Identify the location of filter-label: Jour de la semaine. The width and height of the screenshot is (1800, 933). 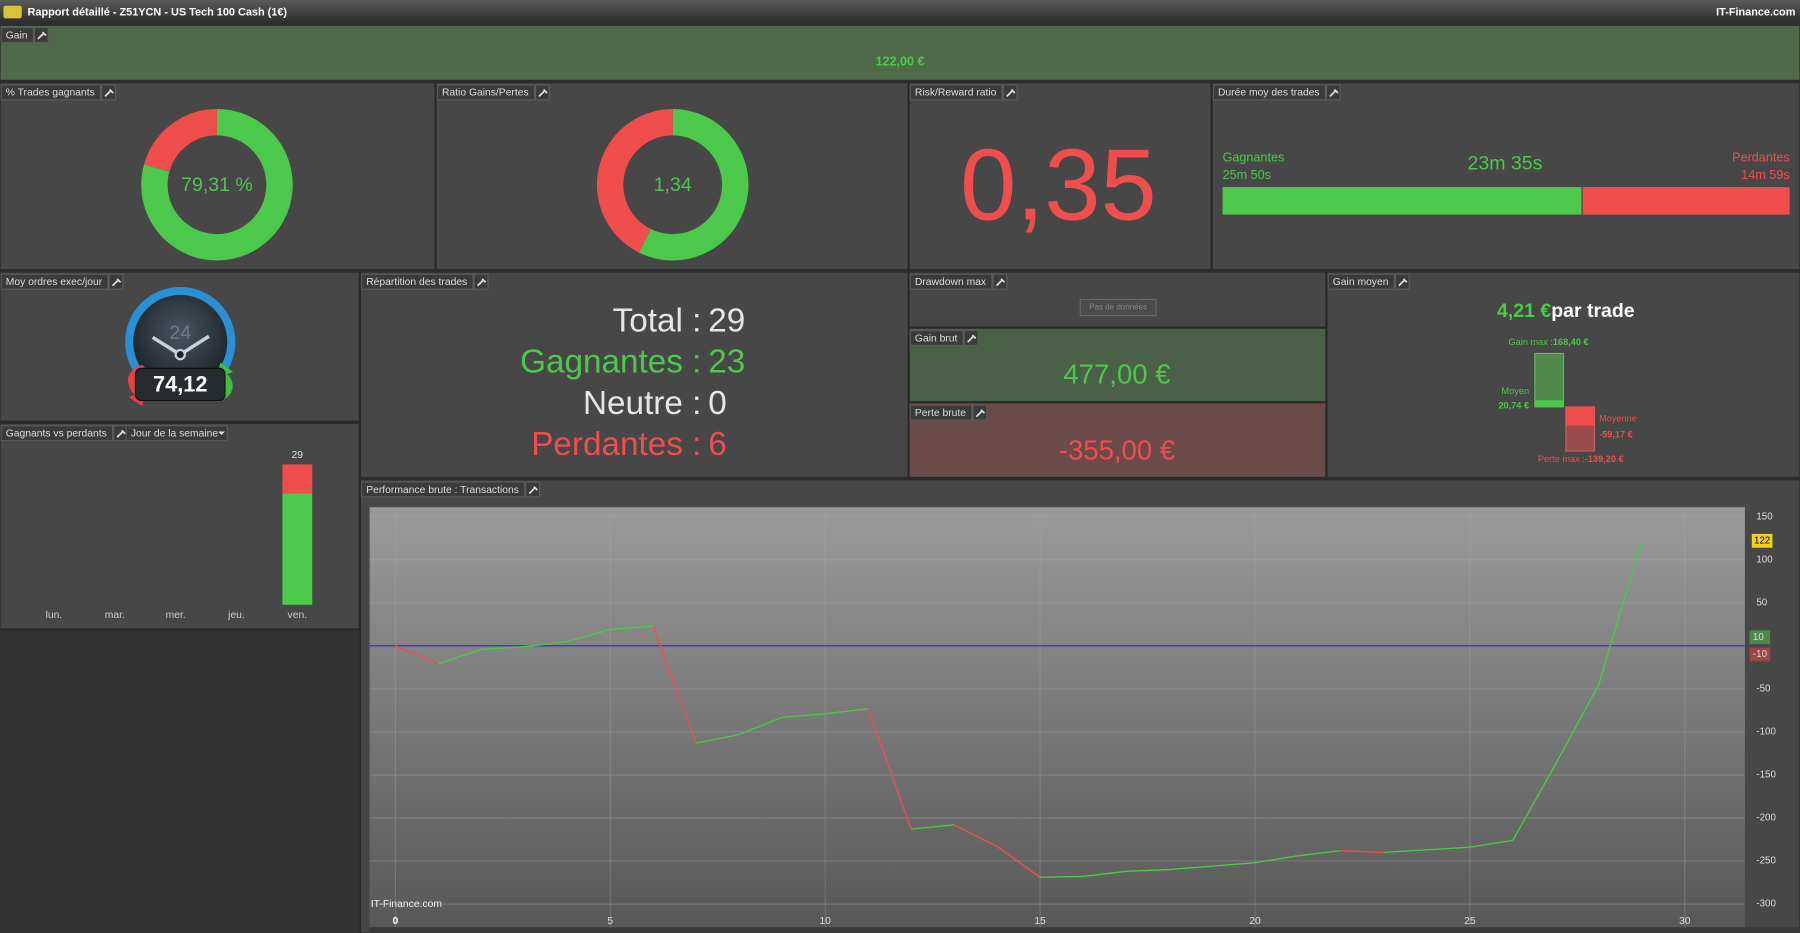
(175, 434).